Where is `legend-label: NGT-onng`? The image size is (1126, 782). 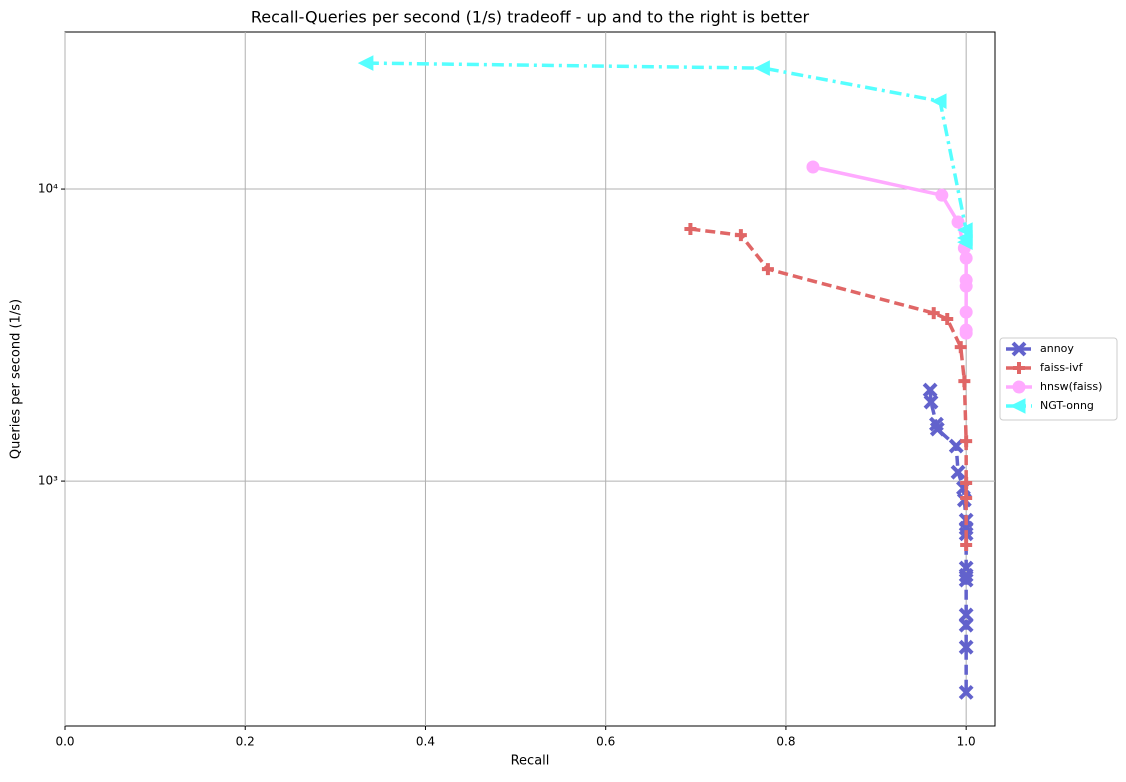 legend-label: NGT-onng is located at coordinates (1067, 405).